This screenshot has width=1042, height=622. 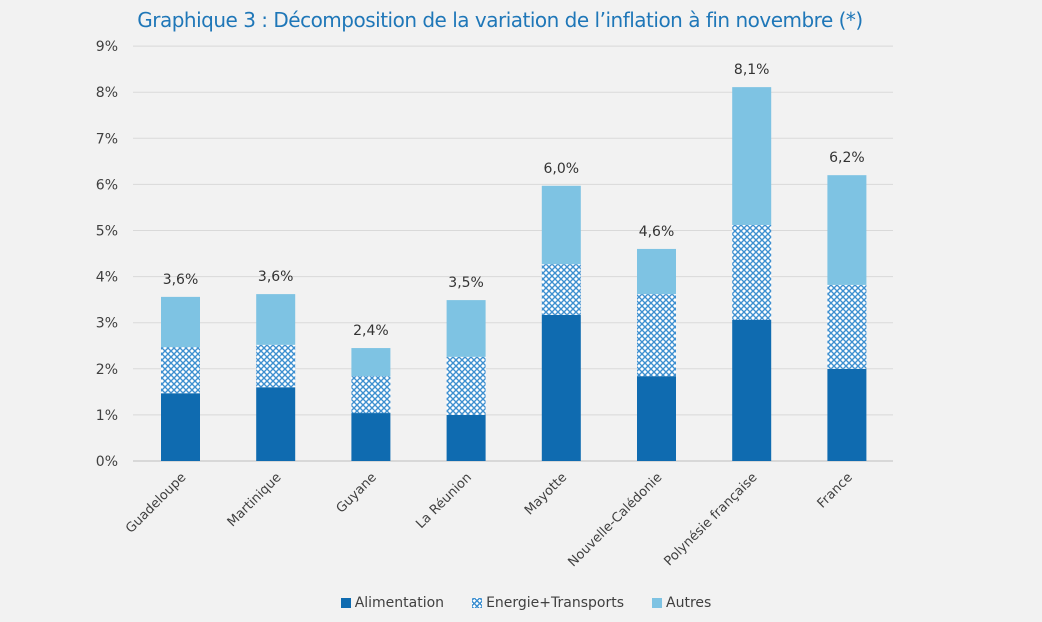 What do you see at coordinates (752, 70) in the screenshot?
I see `data-label: 8,1%` at bounding box center [752, 70].